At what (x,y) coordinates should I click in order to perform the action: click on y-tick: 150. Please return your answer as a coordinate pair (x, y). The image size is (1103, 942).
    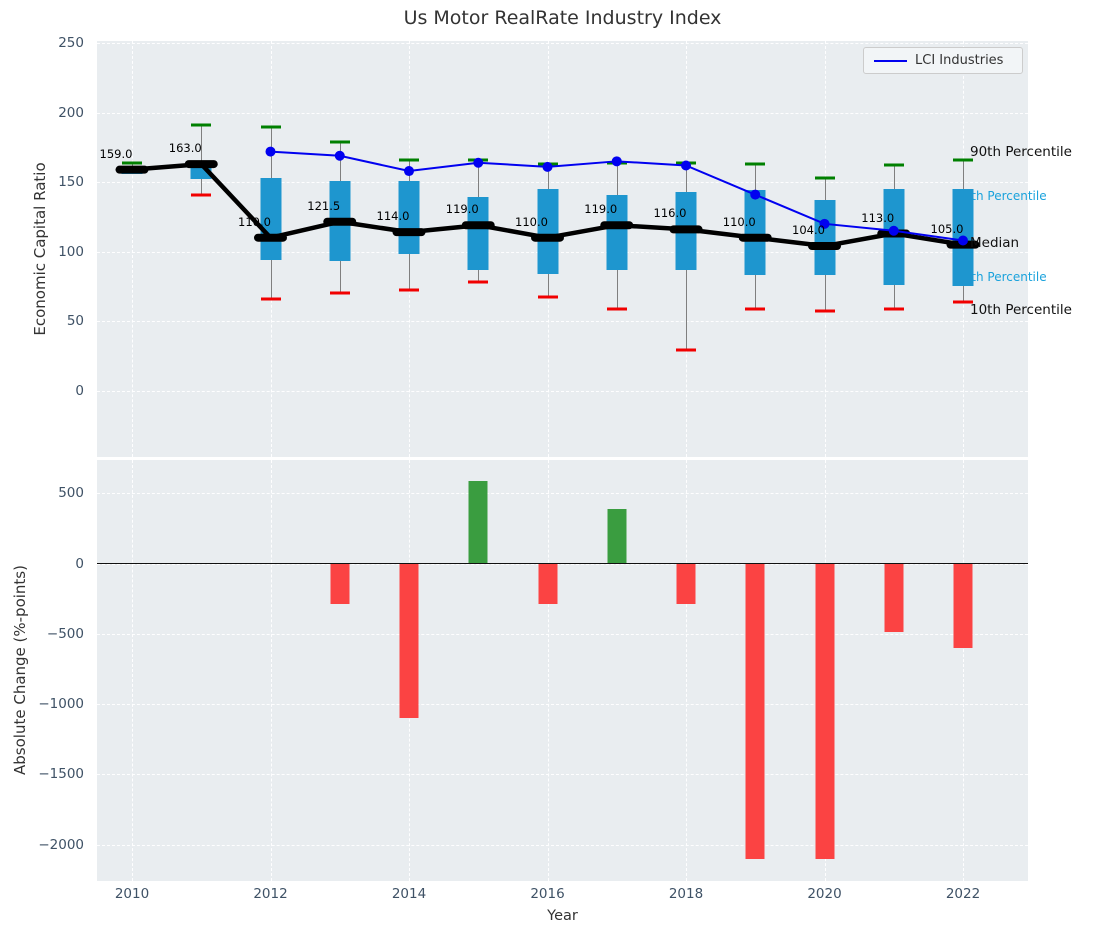
    Looking at the image, I should click on (71, 182).